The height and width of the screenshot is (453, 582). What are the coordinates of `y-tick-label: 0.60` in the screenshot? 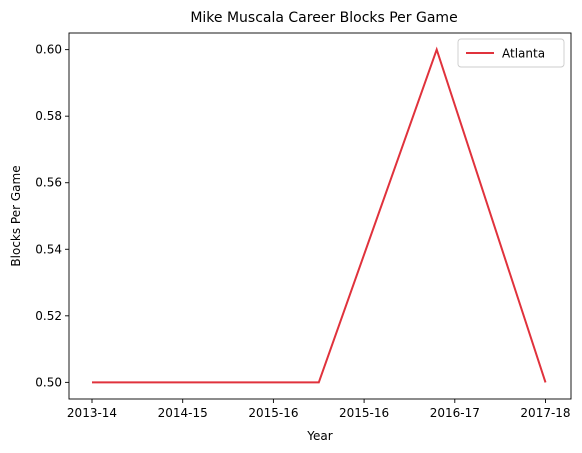 It's located at (48, 50).